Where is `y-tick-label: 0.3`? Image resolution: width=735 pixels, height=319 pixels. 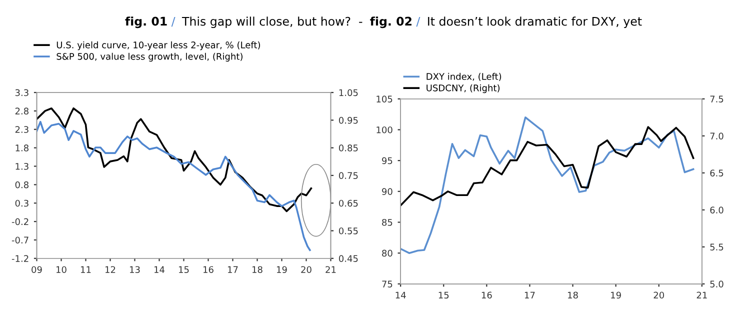
y-tick-label: 0.3 is located at coordinates (21, 203).